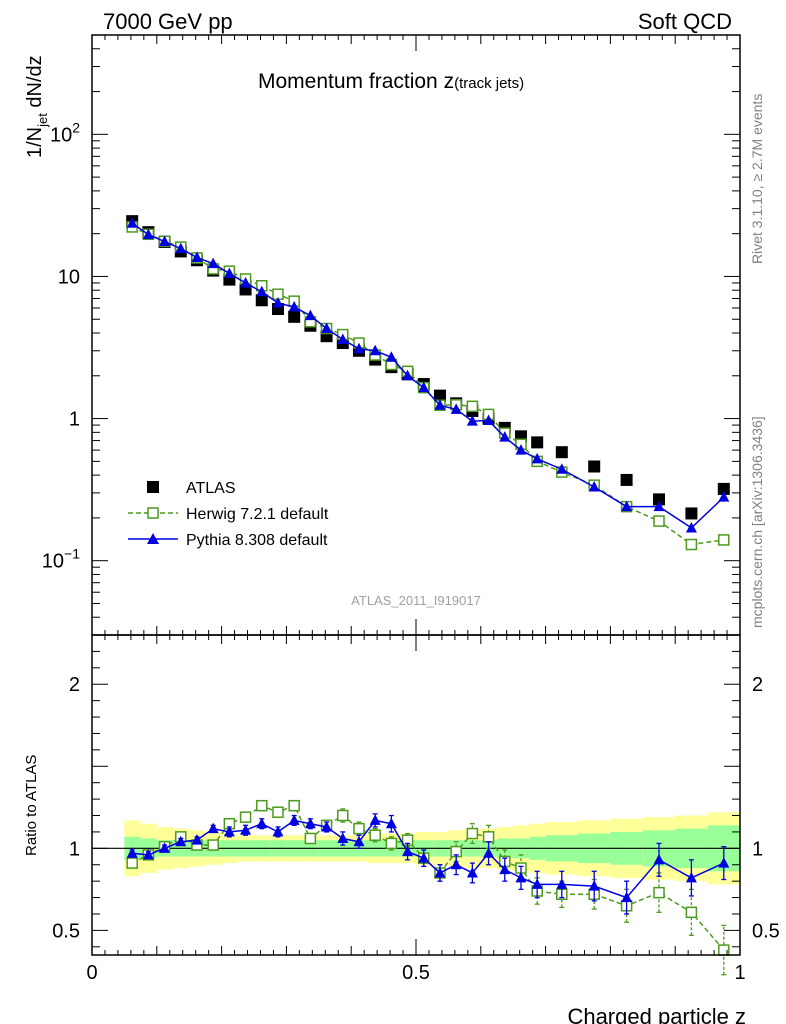  Describe the element at coordinates (757, 179) in the screenshot. I see `rivet-label: Rivet 3.1.10, ≥ 2.7M events` at that location.